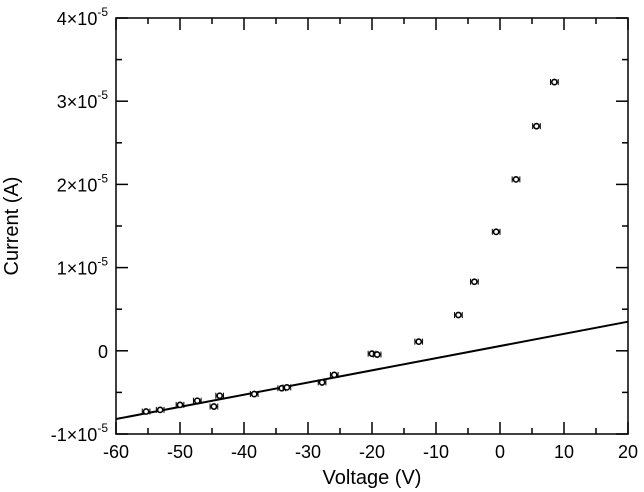 This screenshot has height=492, width=644. What do you see at coordinates (83, 267) in the screenshot?
I see `y-tick-label: 1×10⁻⁵` at bounding box center [83, 267].